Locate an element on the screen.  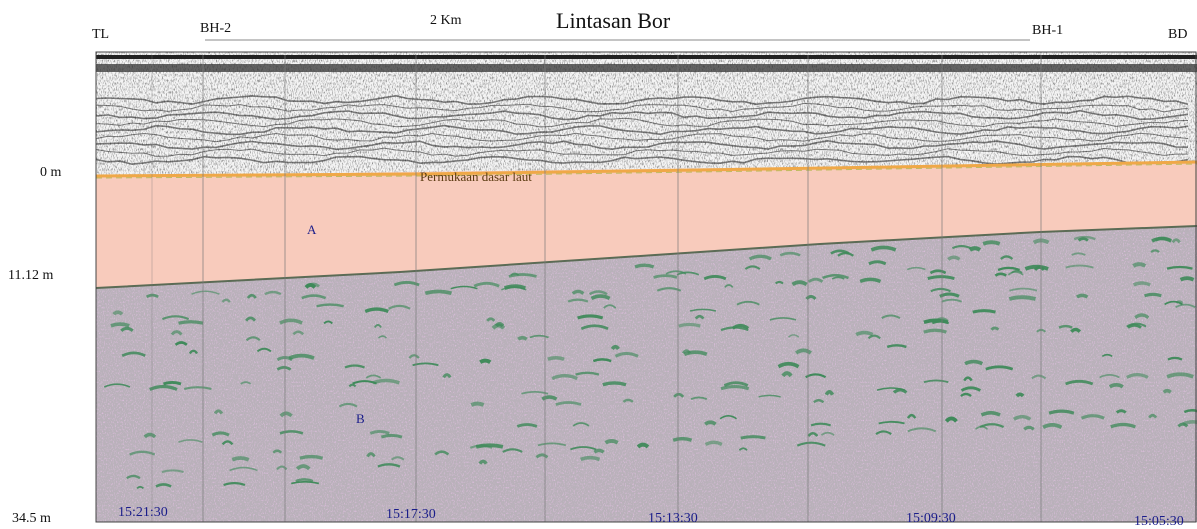
station-bh1: BH-1 is located at coordinates (1048, 30).